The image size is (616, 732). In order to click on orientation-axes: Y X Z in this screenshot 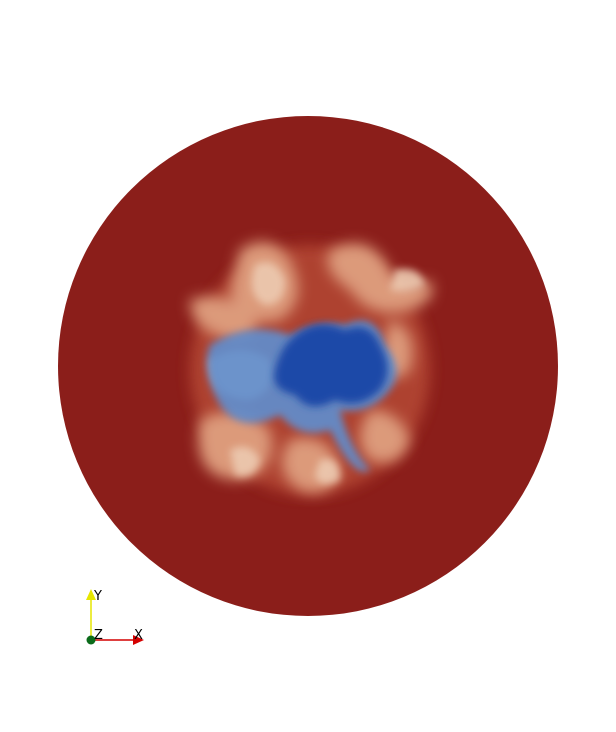, I will do `click(115, 617)`.